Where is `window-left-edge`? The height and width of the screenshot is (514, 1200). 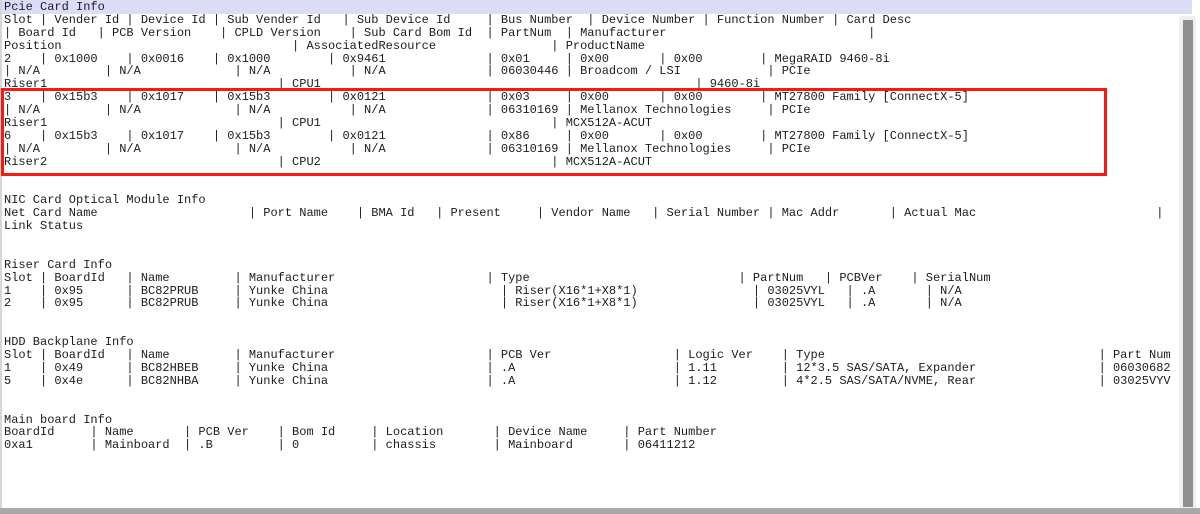
window-left-edge is located at coordinates (1, 257).